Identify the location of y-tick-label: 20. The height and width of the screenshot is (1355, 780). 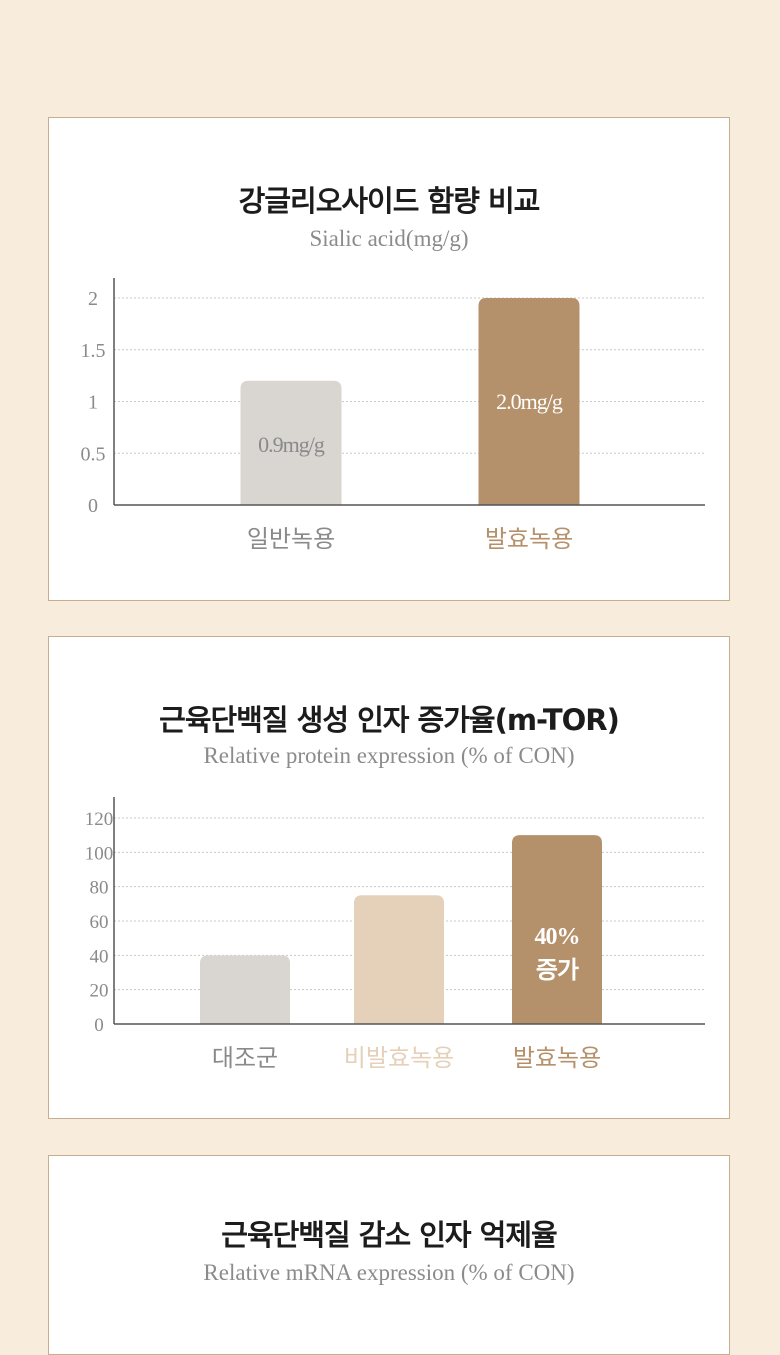
(99, 991).